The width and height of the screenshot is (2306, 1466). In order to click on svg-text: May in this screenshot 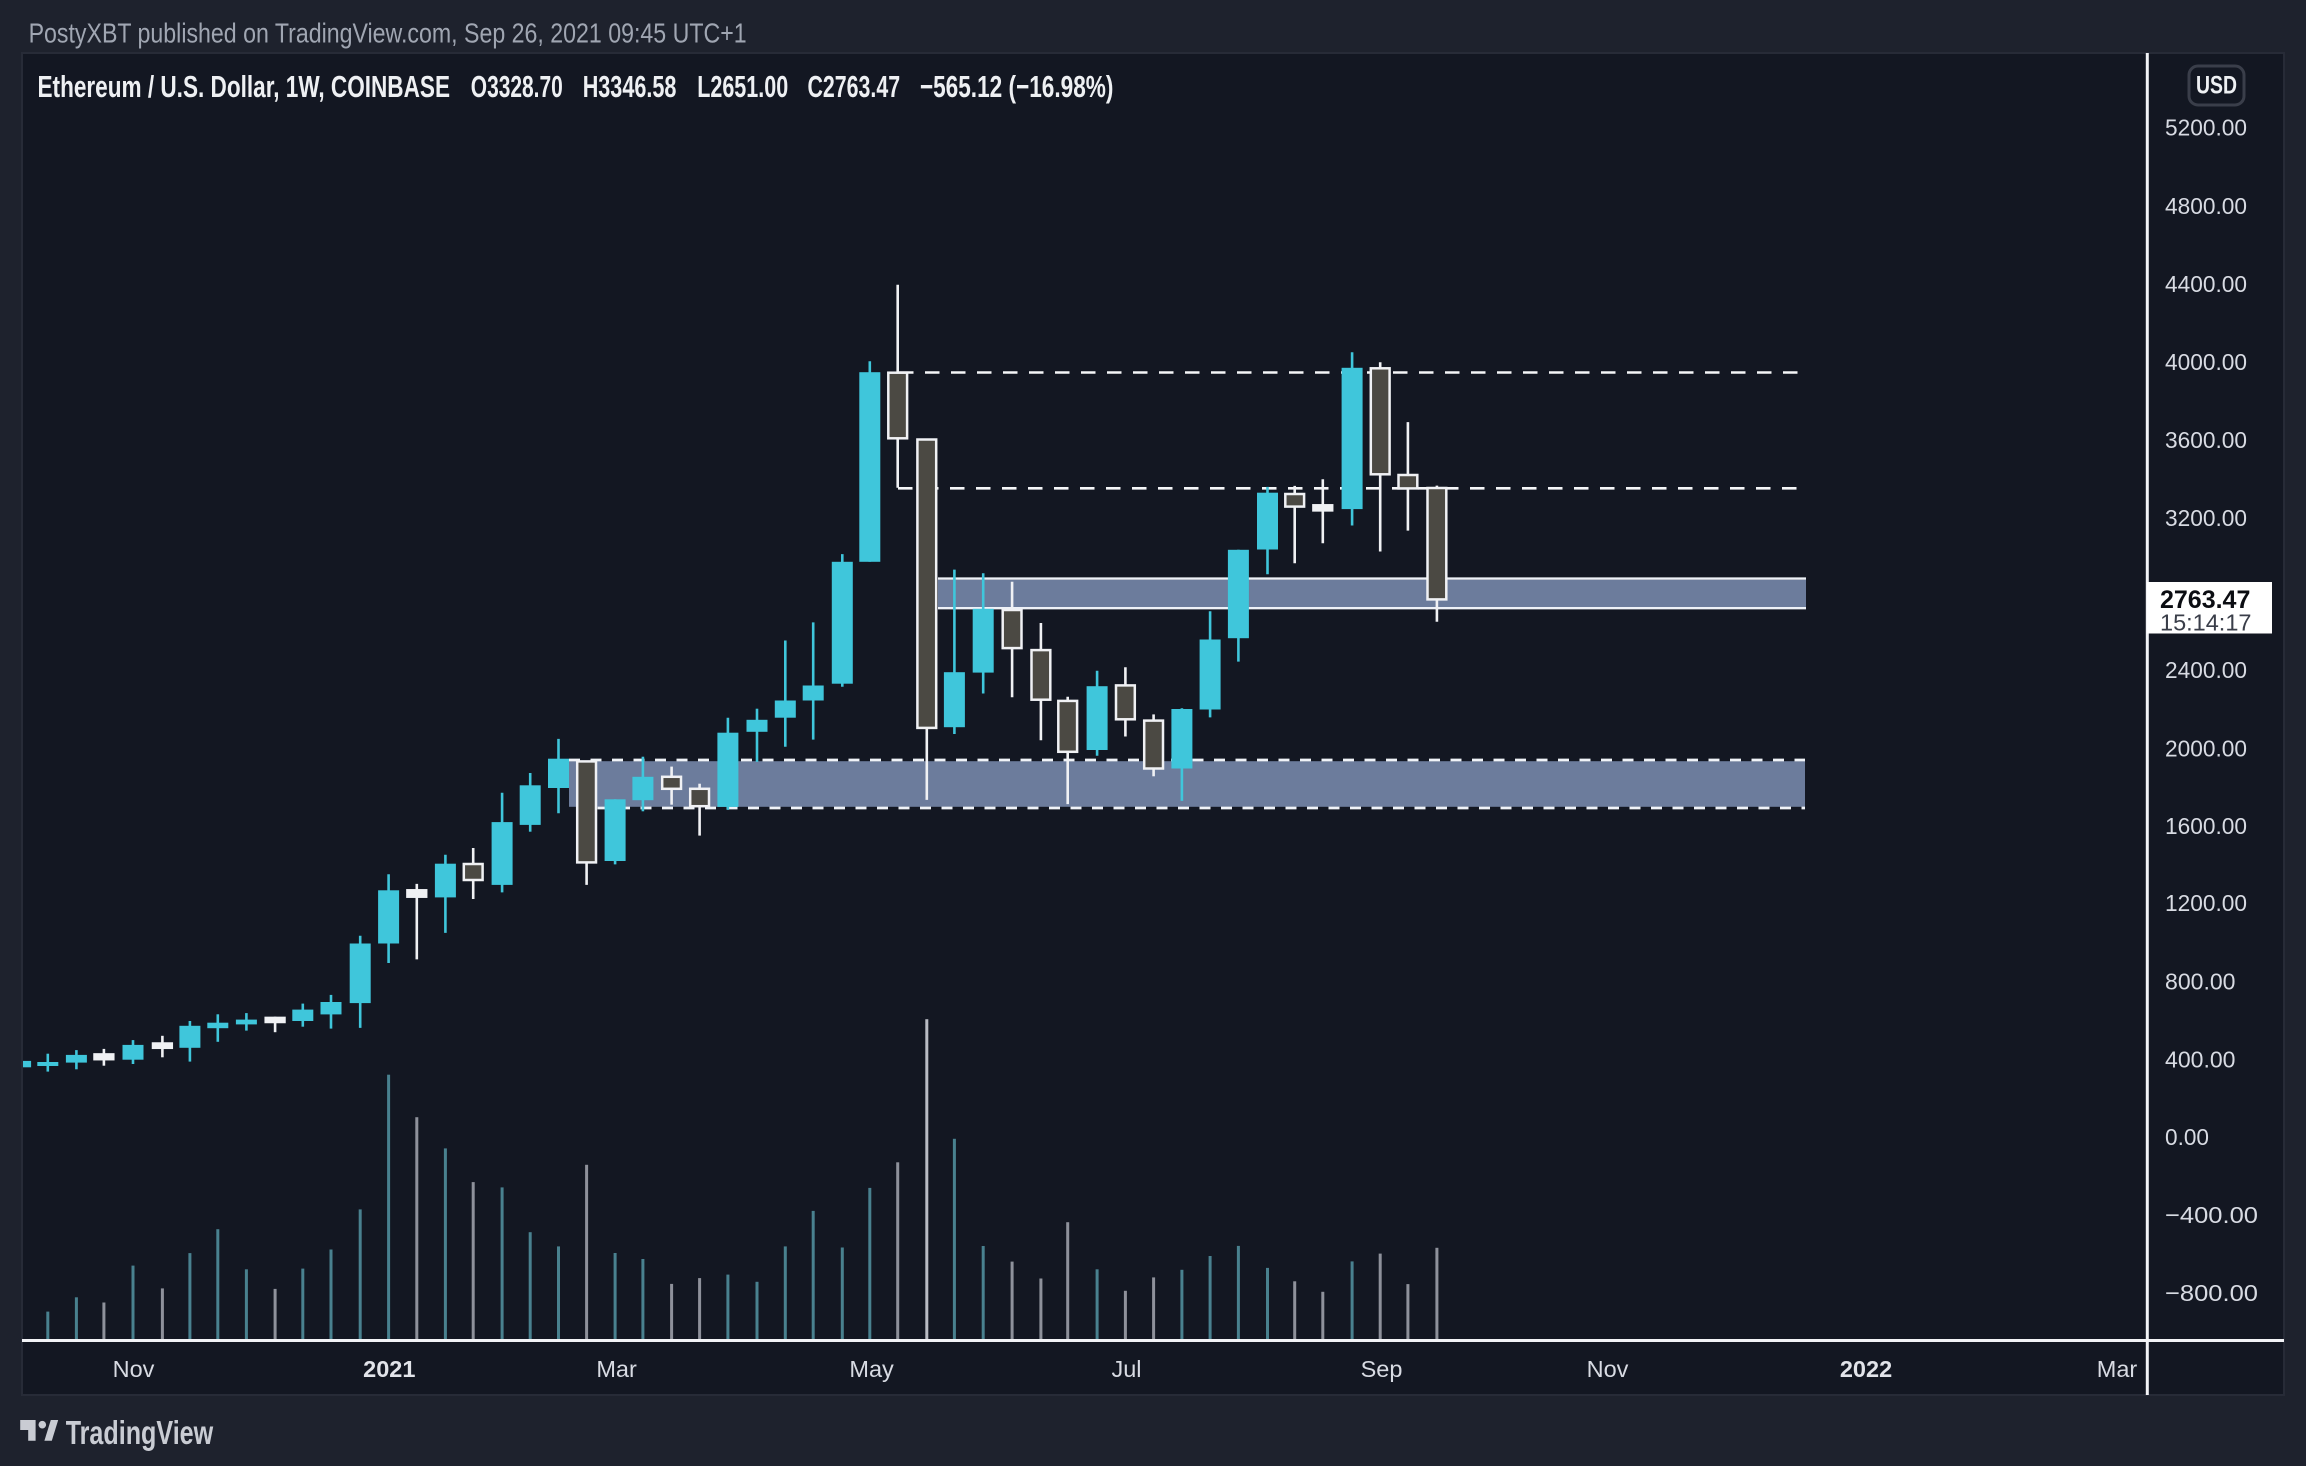, I will do `click(871, 1369)`.